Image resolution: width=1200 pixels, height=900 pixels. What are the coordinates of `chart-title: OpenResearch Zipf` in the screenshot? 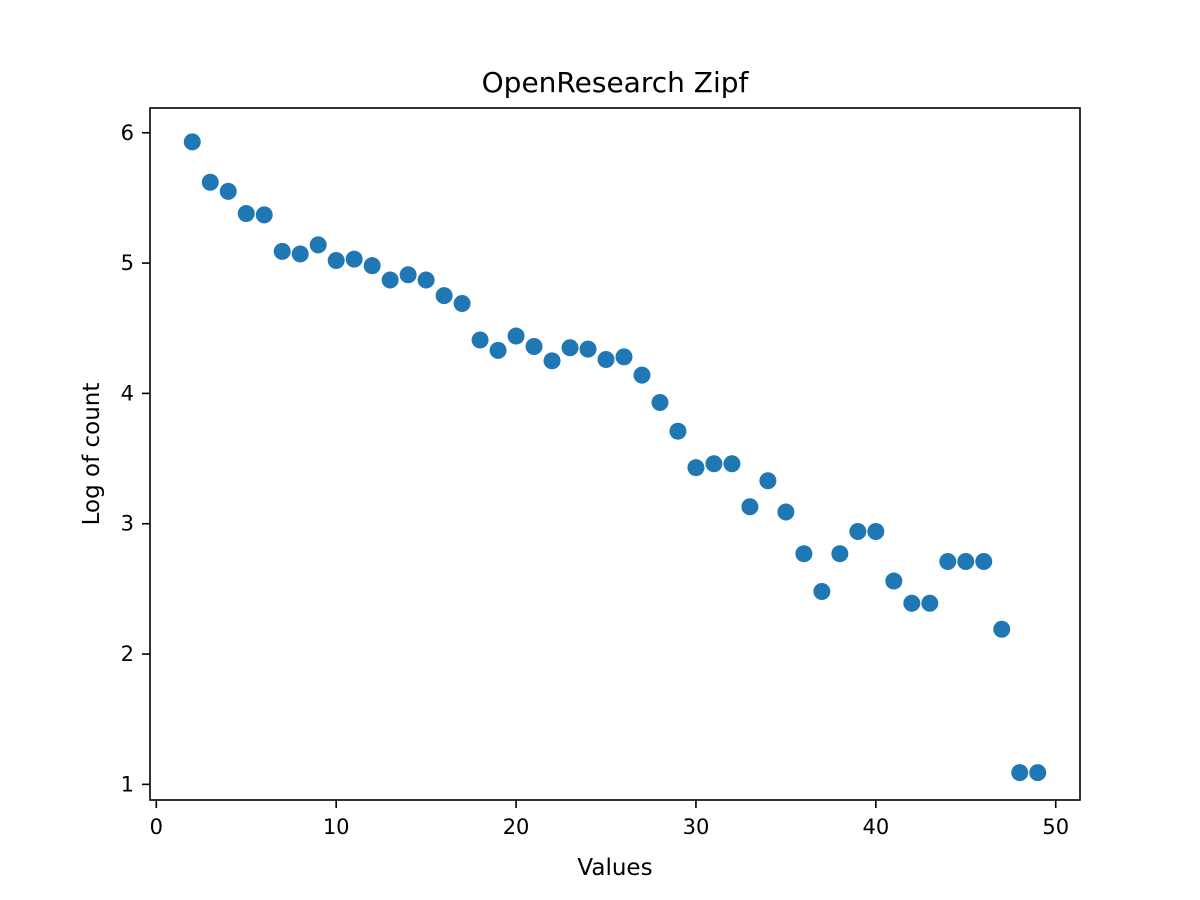 It's located at (616, 82).